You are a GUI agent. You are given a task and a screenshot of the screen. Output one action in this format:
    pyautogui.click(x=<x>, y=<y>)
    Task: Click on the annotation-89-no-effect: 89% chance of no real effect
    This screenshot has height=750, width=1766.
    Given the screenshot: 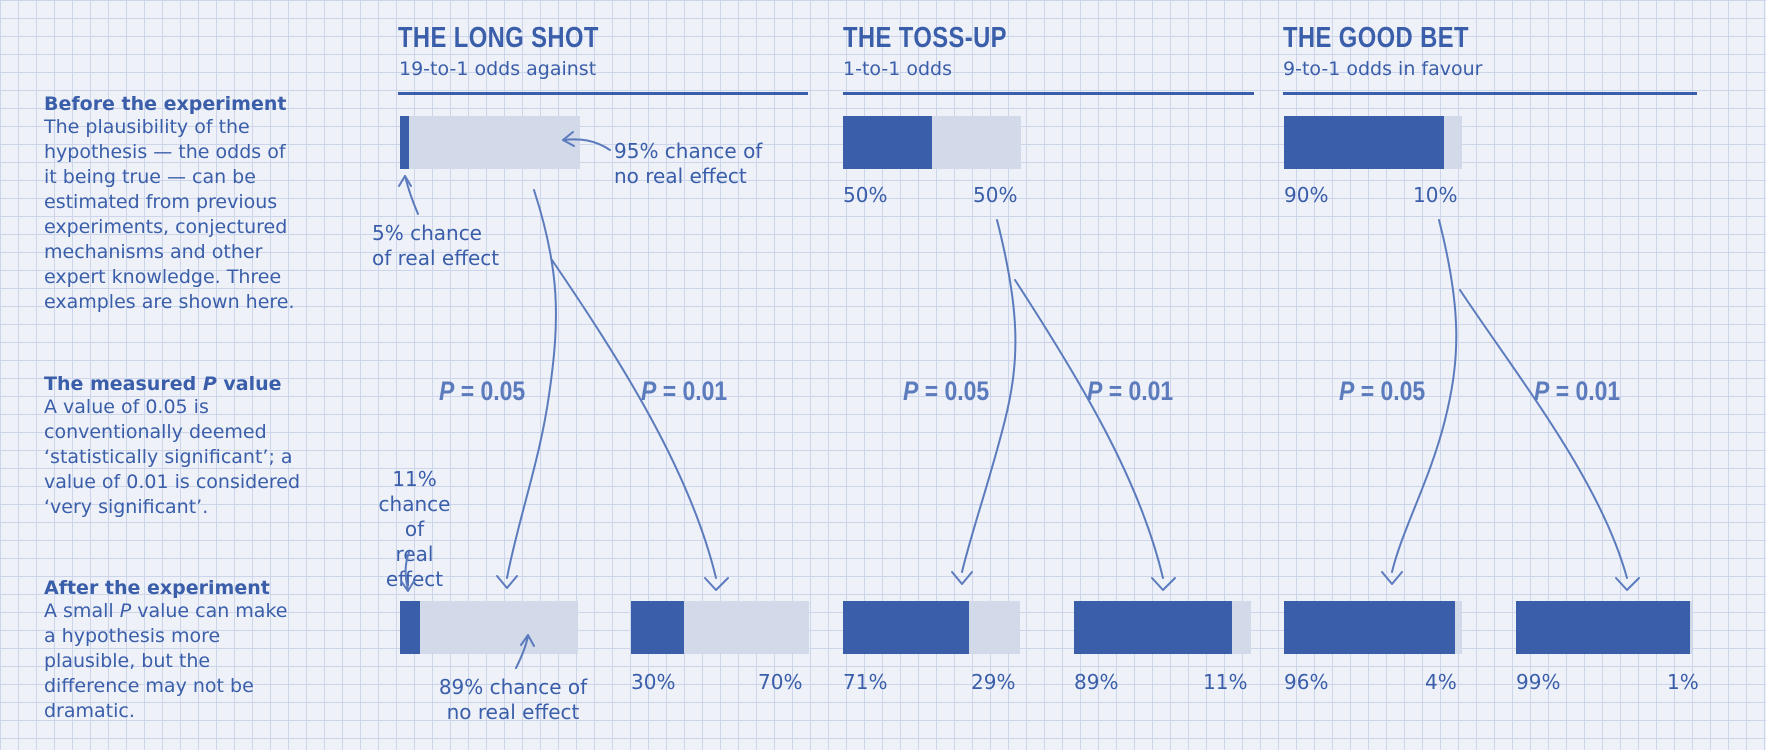 What is the action you would take?
    pyautogui.click(x=513, y=699)
    